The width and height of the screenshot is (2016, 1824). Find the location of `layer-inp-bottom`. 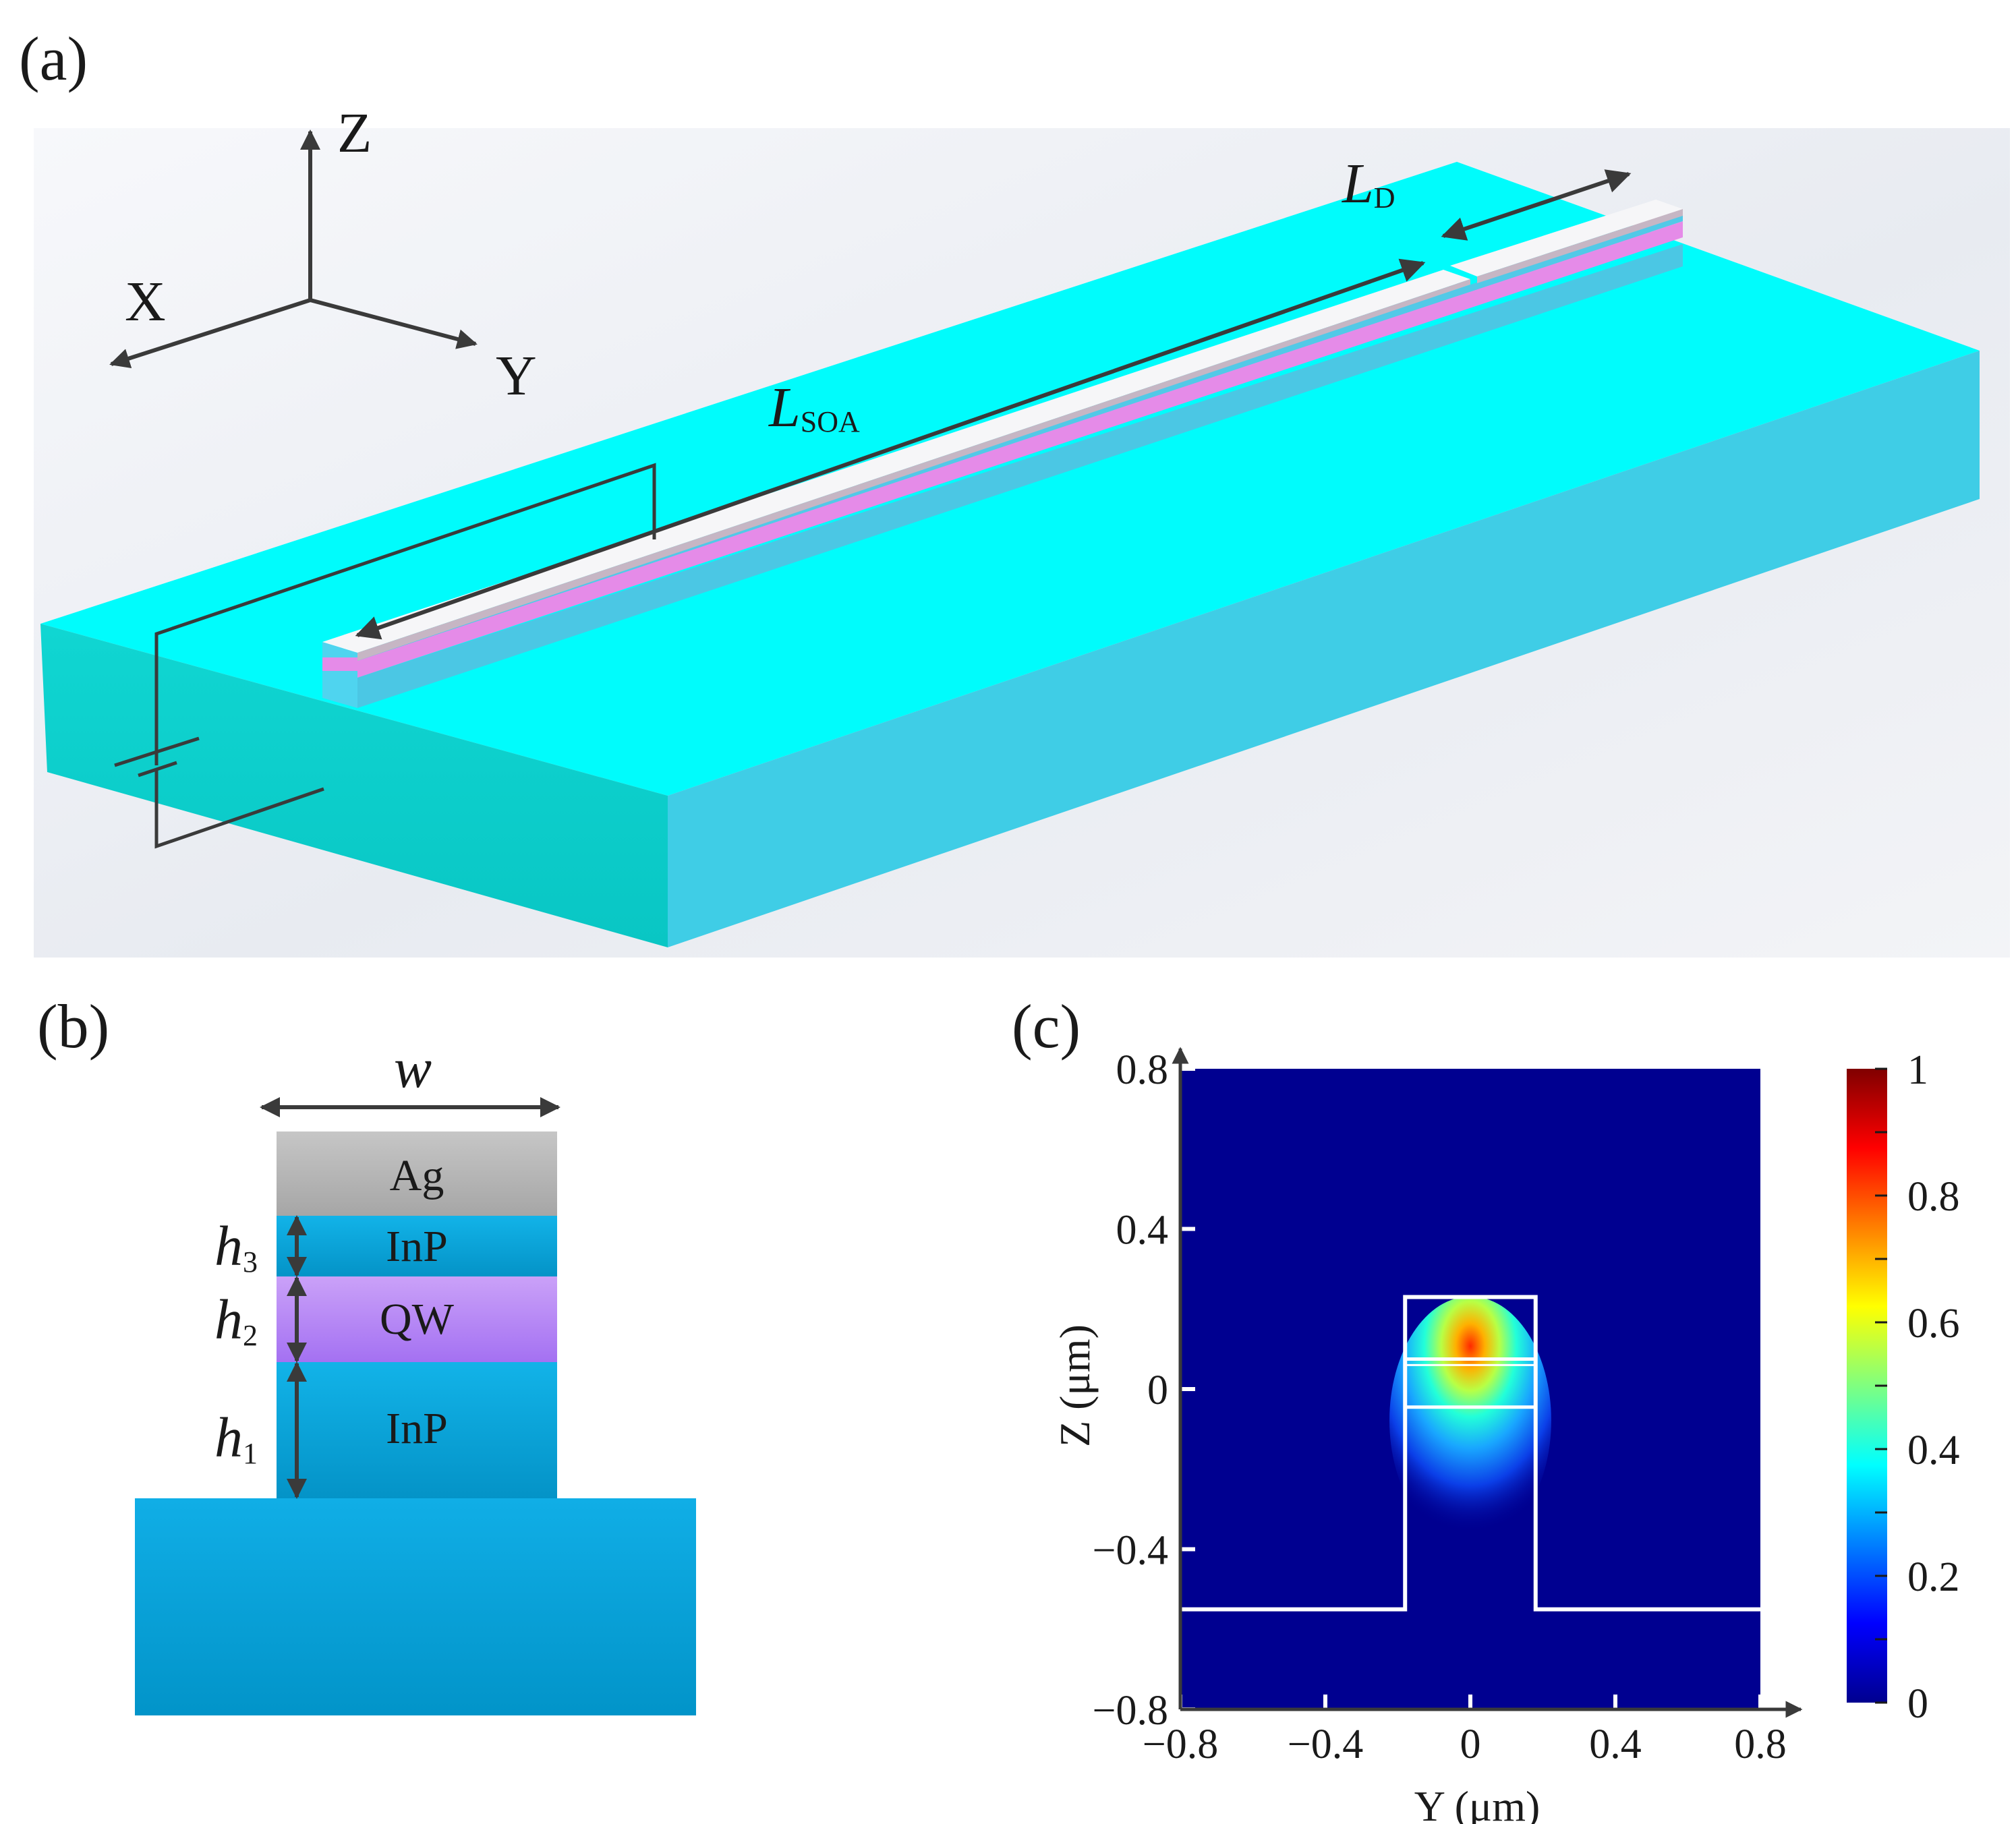

layer-inp-bottom is located at coordinates (417, 1430).